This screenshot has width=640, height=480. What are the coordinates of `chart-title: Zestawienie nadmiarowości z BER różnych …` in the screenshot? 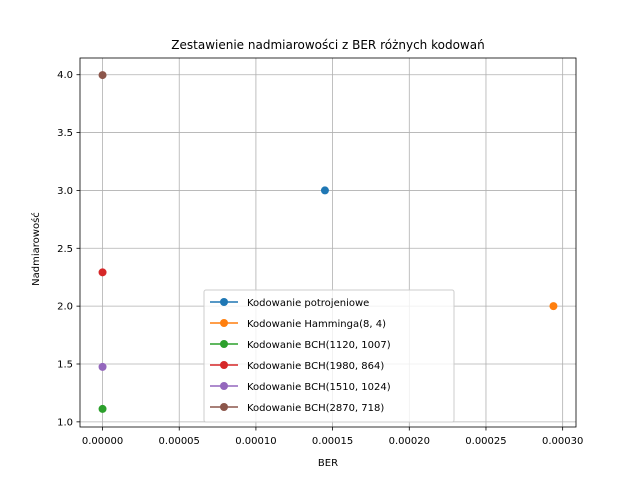 It's located at (327, 45).